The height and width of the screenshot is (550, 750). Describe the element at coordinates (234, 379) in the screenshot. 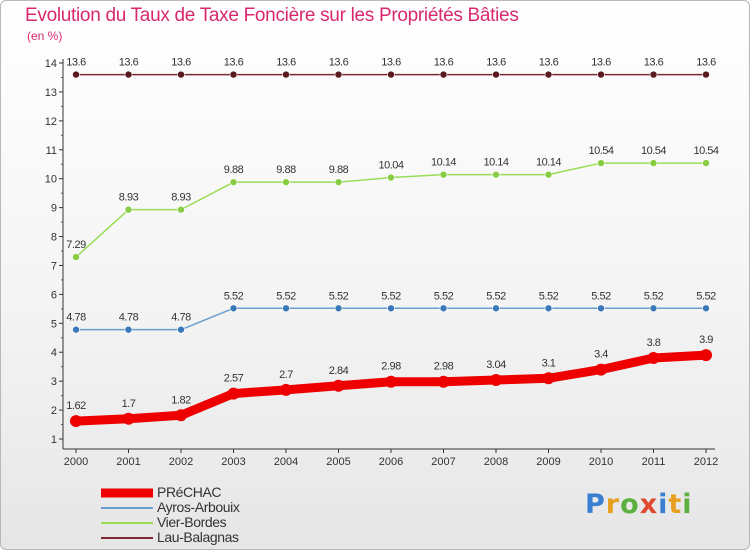

I see `data-label: 2.57` at that location.